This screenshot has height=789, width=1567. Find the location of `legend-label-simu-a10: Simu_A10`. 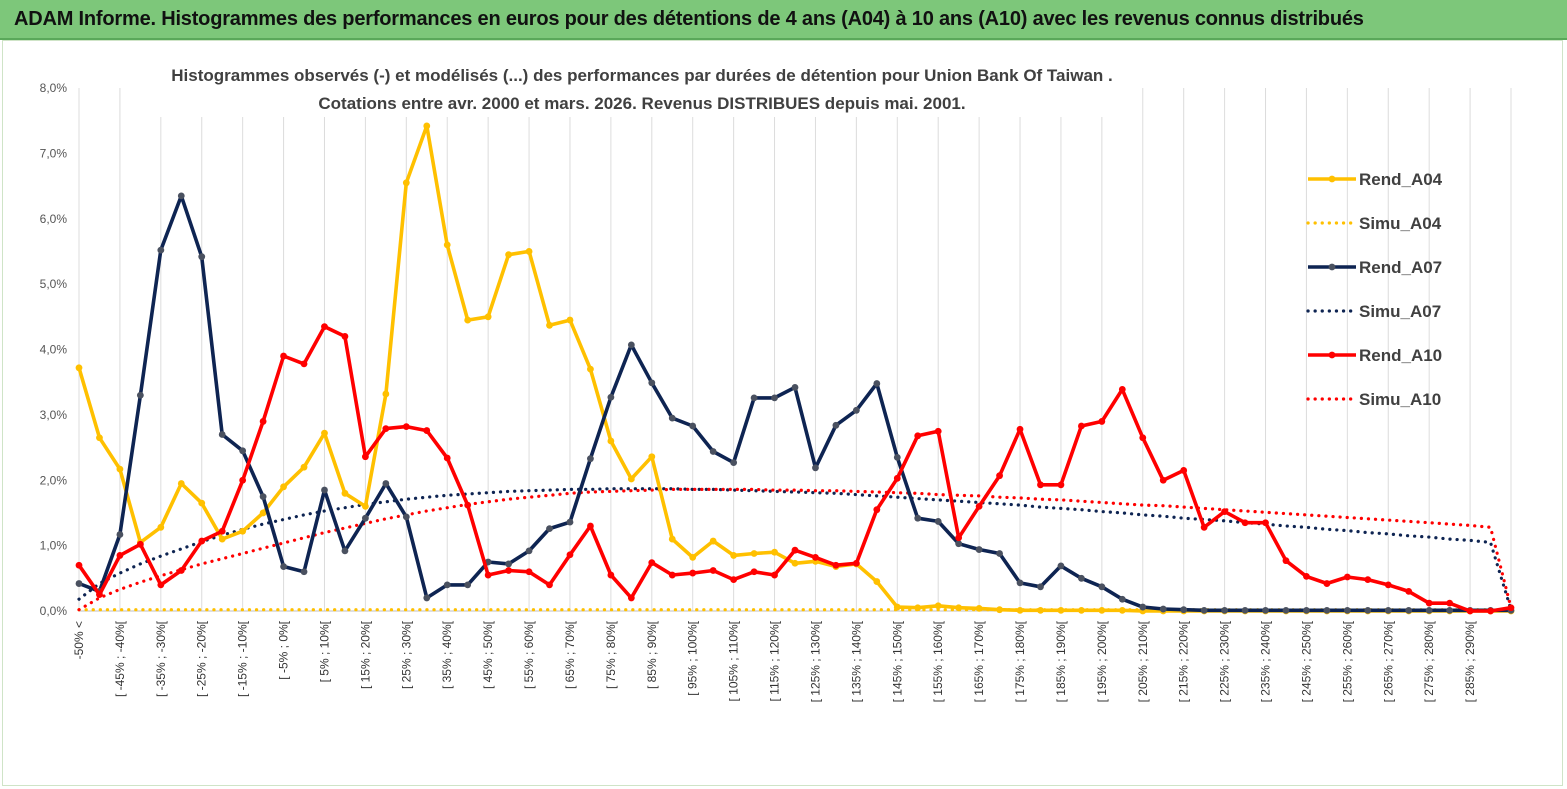

legend-label-simu-a10: Simu_A10 is located at coordinates (1400, 399).